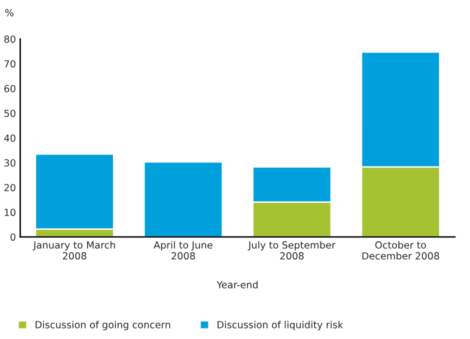 Image resolution: width=470 pixels, height=339 pixels. Describe the element at coordinates (9, 12) in the screenshot. I see `y-axis-title: %` at that location.